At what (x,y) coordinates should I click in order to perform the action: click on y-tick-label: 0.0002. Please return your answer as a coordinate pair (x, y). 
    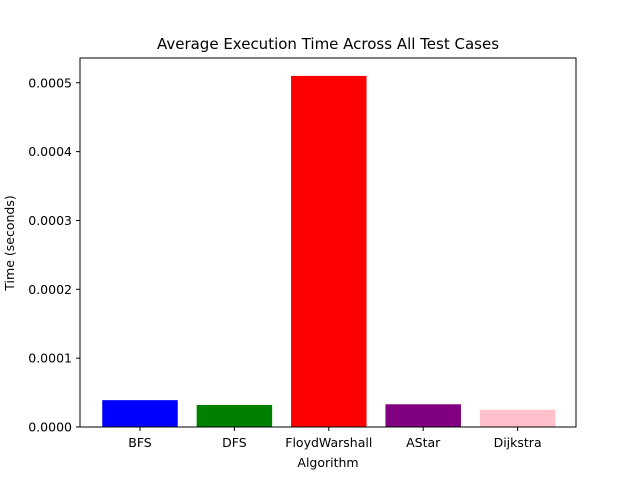
    Looking at the image, I should click on (50, 289).